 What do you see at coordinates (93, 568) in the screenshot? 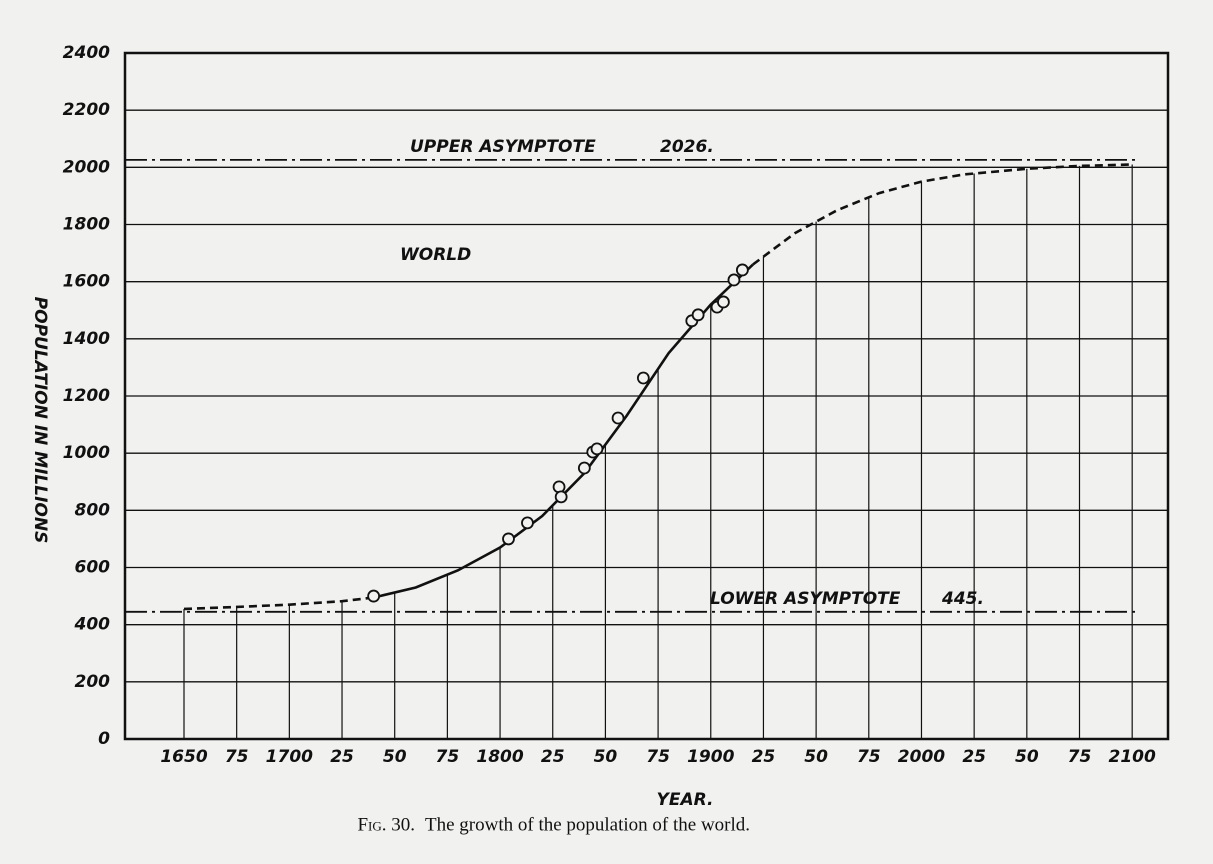
I see `y-tick-label: 600` at bounding box center [93, 568].